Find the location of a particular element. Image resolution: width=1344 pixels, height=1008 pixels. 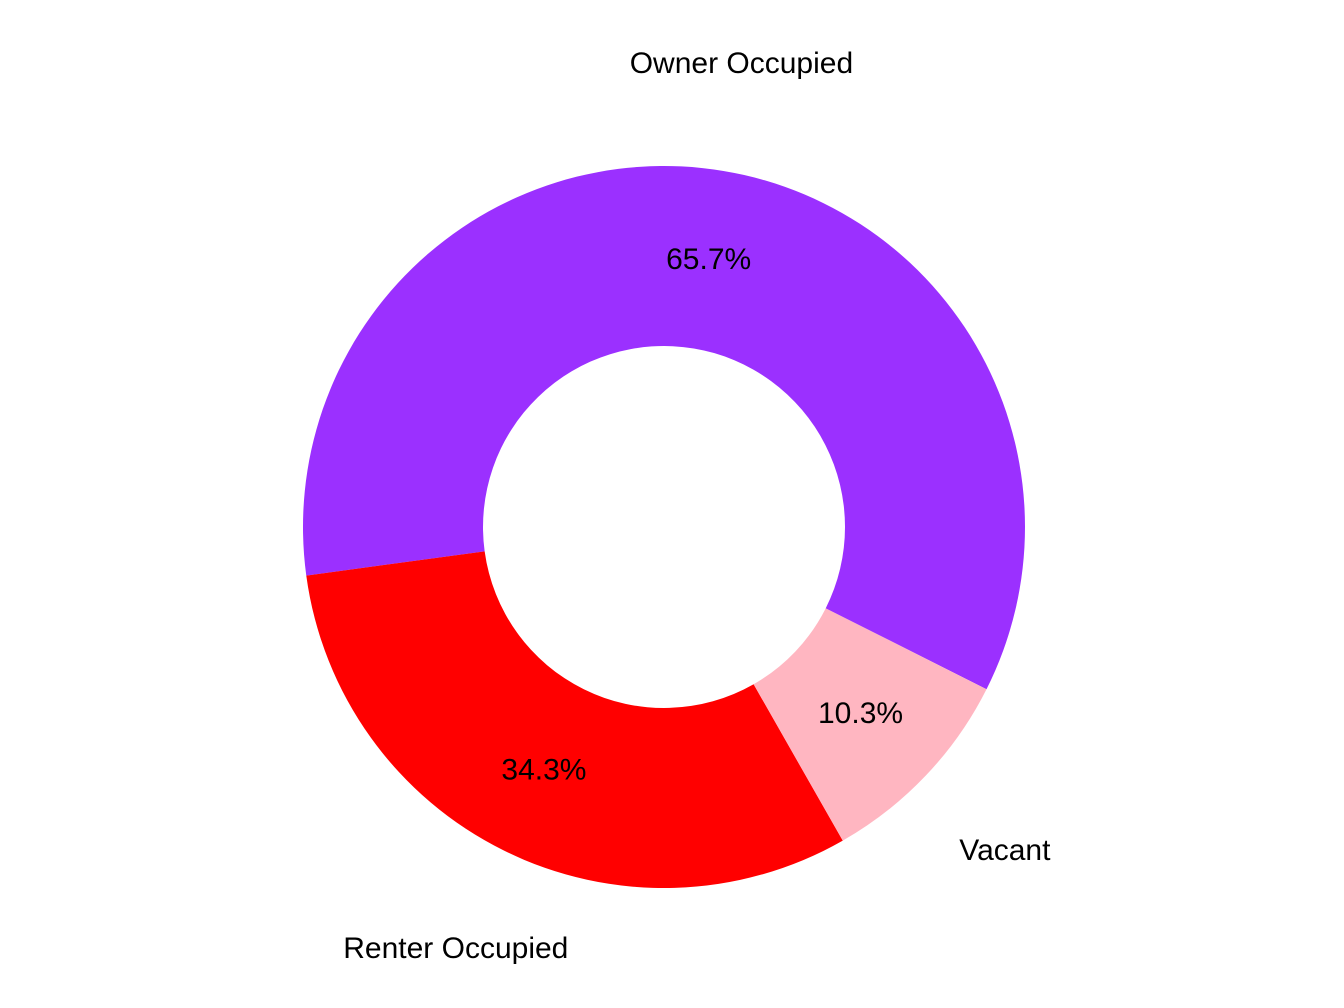

percent-label-vacant: 10.3% is located at coordinates (860, 713).